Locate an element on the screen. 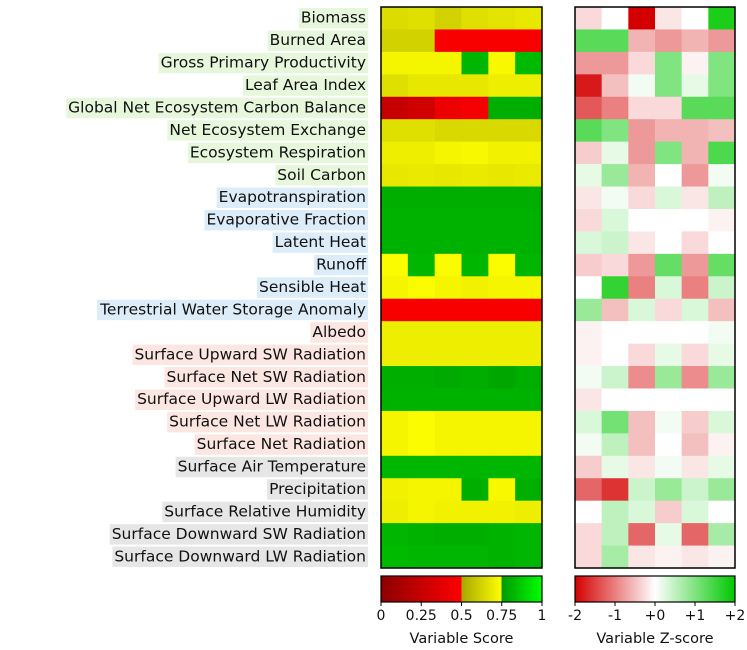 The height and width of the screenshot is (650, 747). row-label: Surface Upward SW Radiation is located at coordinates (250, 354).